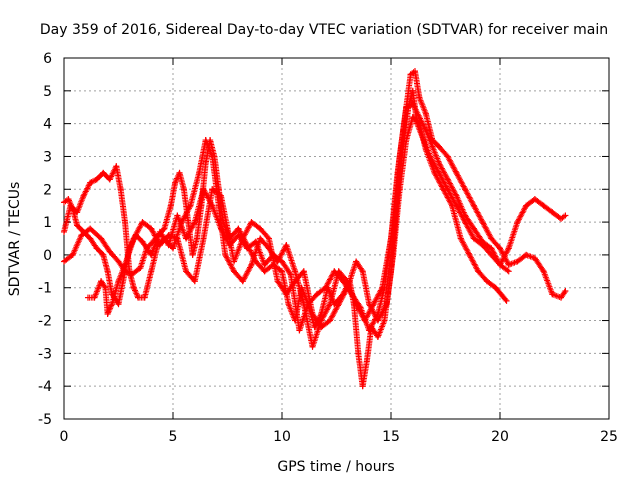 Image resolution: width=640 pixels, height=480 pixels. What do you see at coordinates (47, 125) in the screenshot?
I see `y-tick-label: 4` at bounding box center [47, 125].